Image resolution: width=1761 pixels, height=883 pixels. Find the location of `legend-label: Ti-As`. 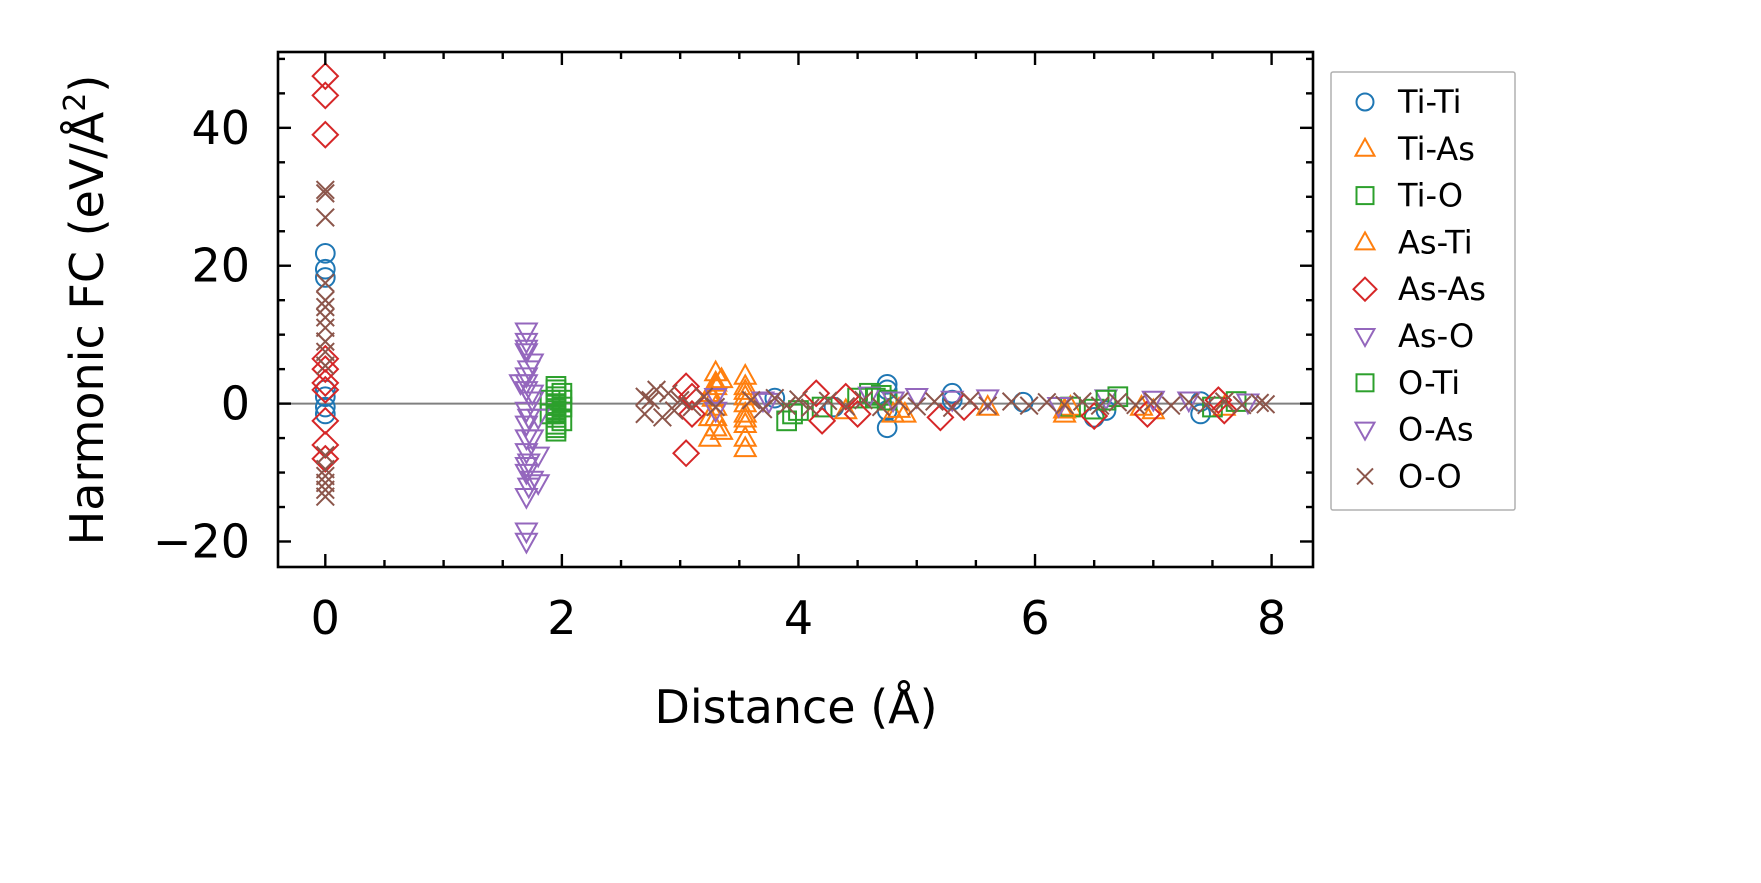

legend-label: Ti-As is located at coordinates (1436, 149).